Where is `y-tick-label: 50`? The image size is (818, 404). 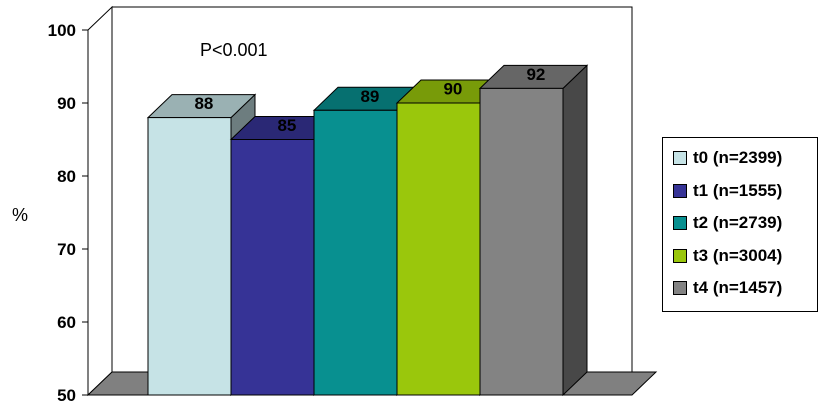
y-tick-label: 50 is located at coordinates (66, 395).